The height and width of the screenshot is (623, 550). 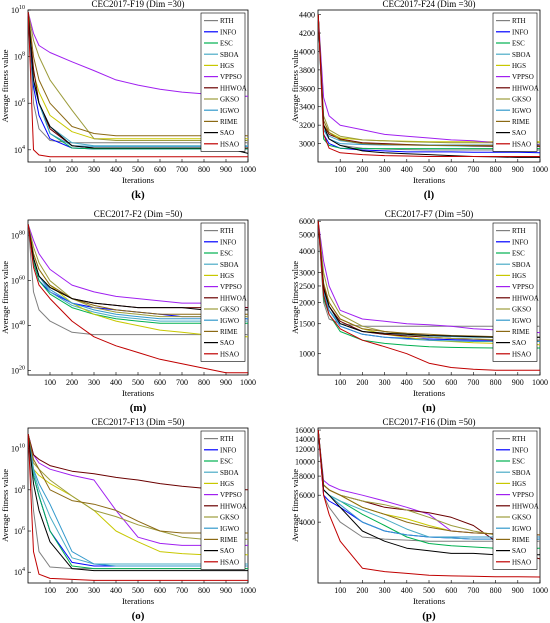 What do you see at coordinates (307, 302) in the screenshot?
I see `y-tick-label: 2000` at bounding box center [307, 302].